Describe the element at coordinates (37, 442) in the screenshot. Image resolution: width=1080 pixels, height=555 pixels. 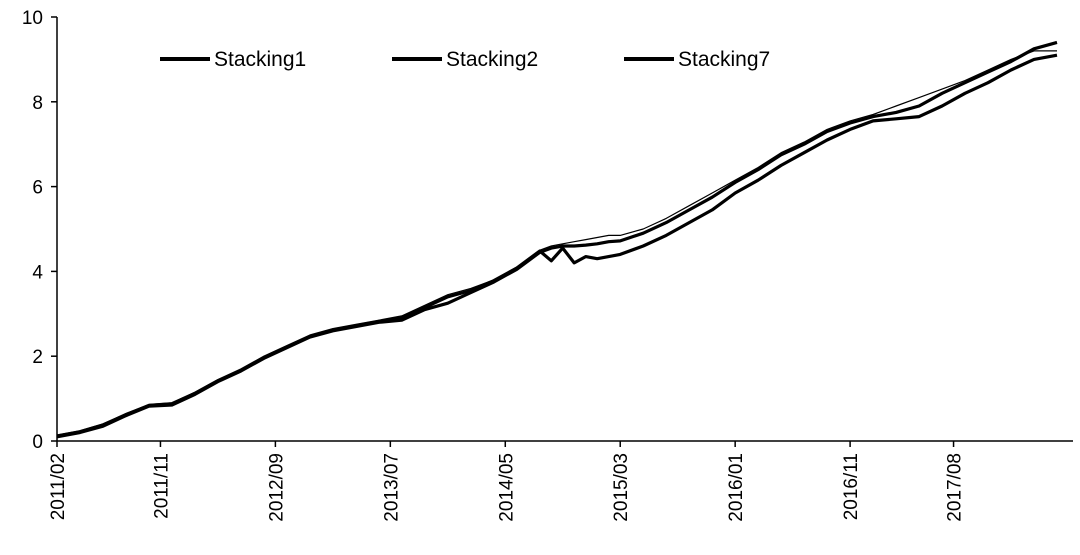
I see `y-tick-label: 0` at that location.